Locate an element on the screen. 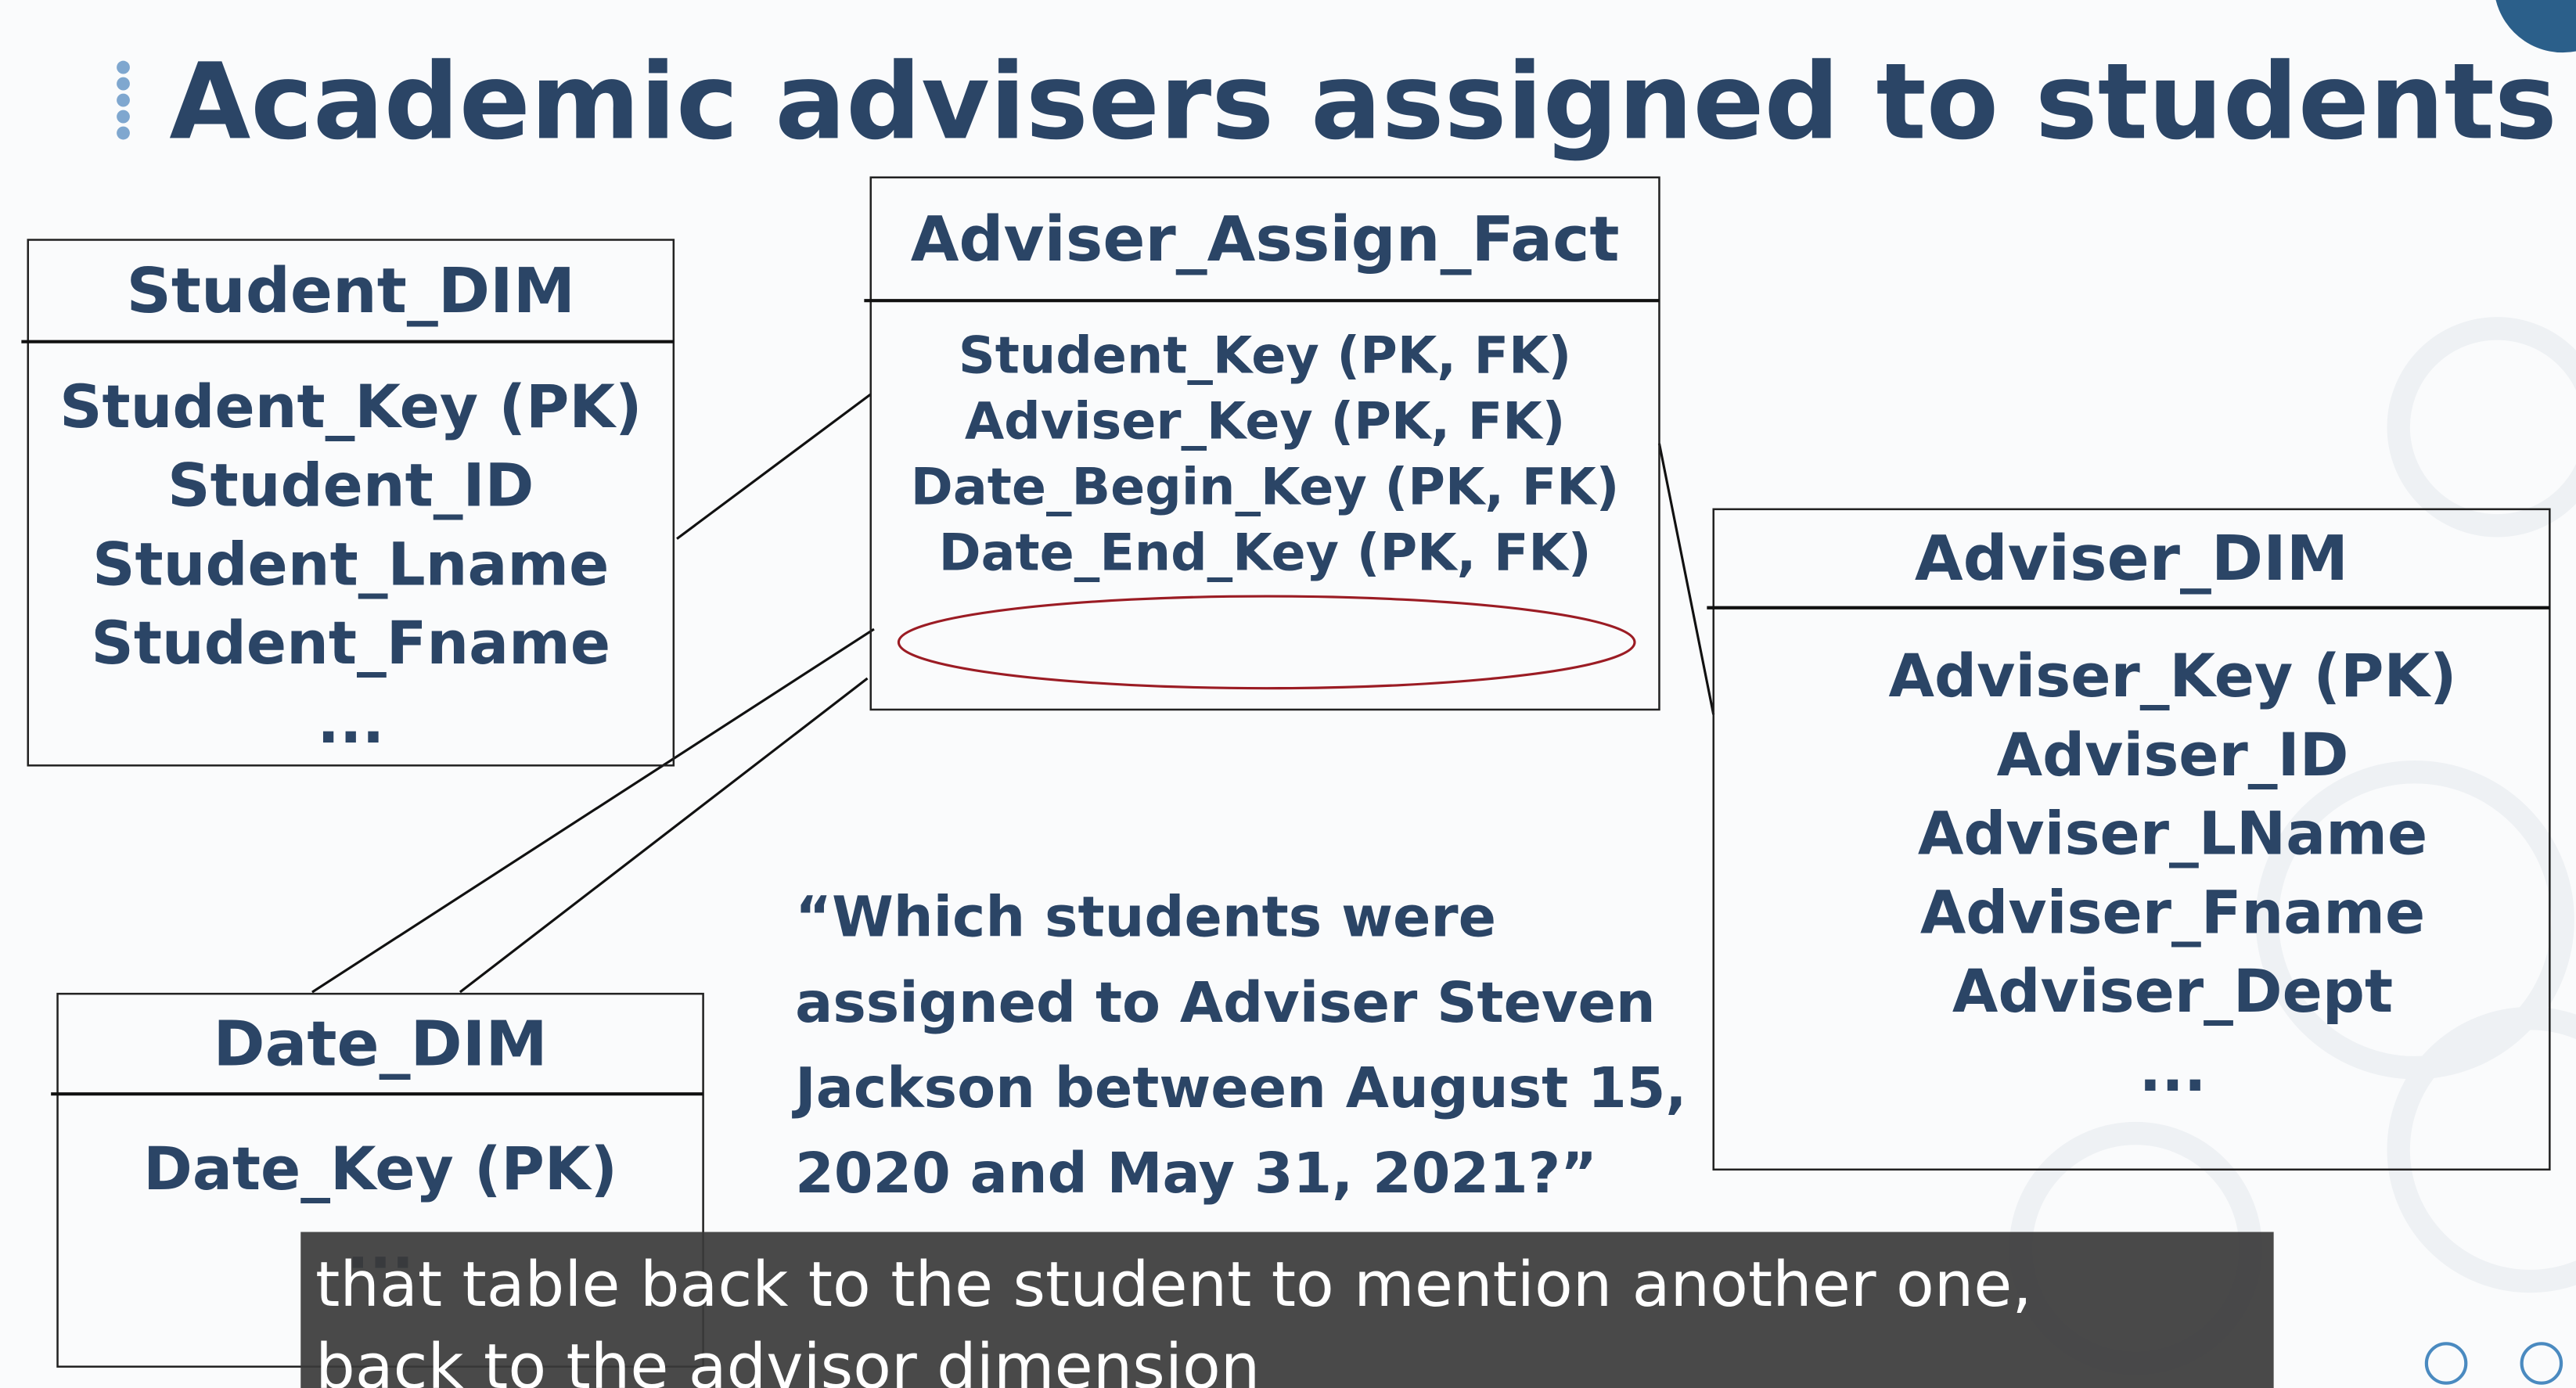 The image size is (2576, 1388). slide-title: Academic advisers assigned to students is located at coordinates (1363, 102).